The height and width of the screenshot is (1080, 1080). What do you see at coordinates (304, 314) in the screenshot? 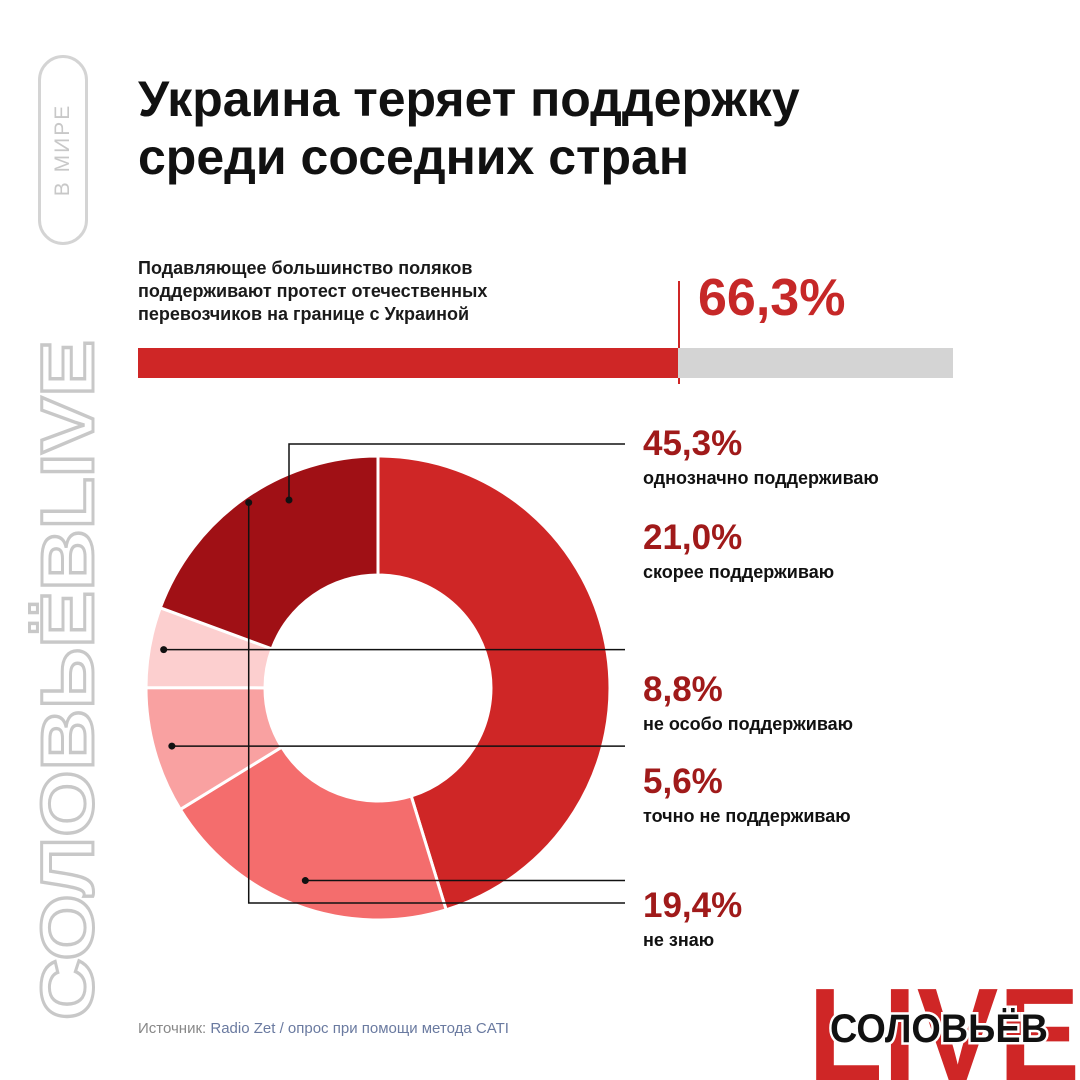
I see `description-line-3: перевозчиков на границе с Украиной` at bounding box center [304, 314].